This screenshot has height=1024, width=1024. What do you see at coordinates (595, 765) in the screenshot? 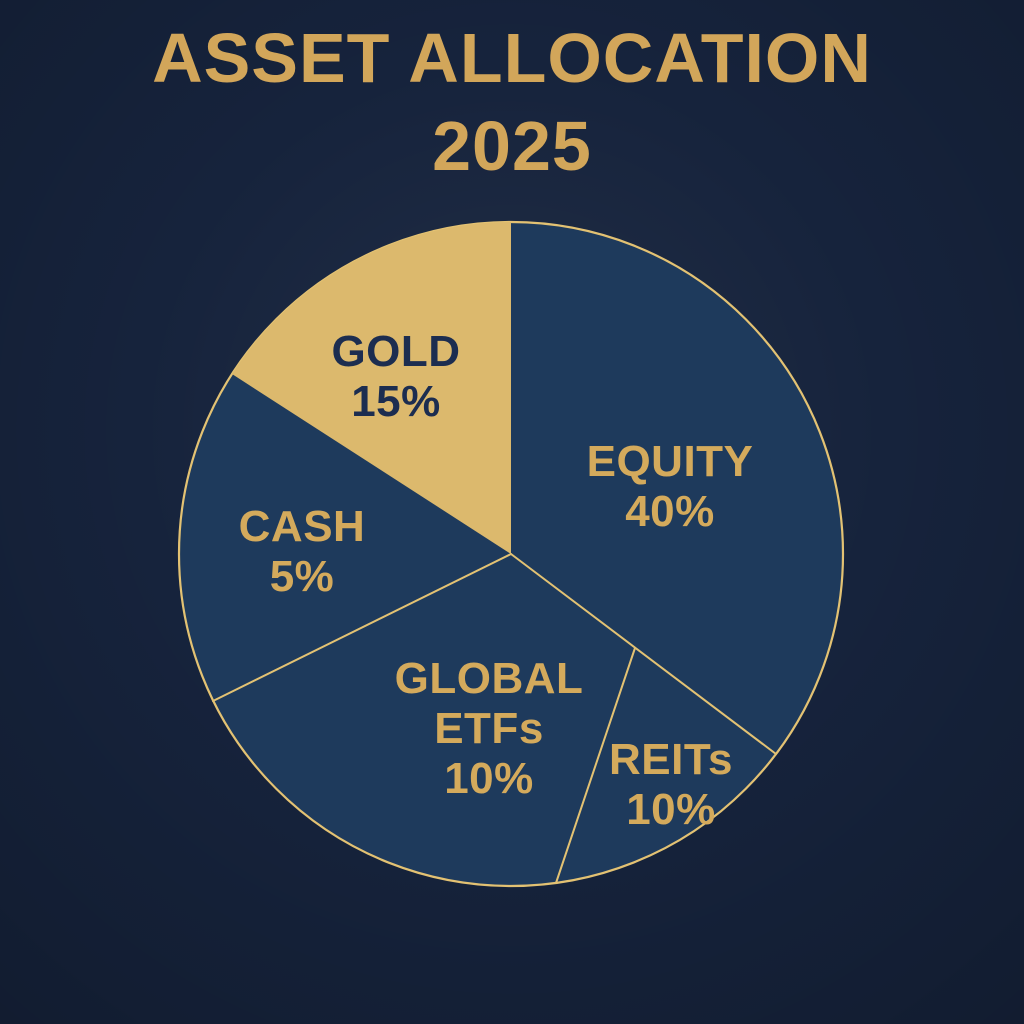
I see `divider-reits-etfs` at bounding box center [595, 765].